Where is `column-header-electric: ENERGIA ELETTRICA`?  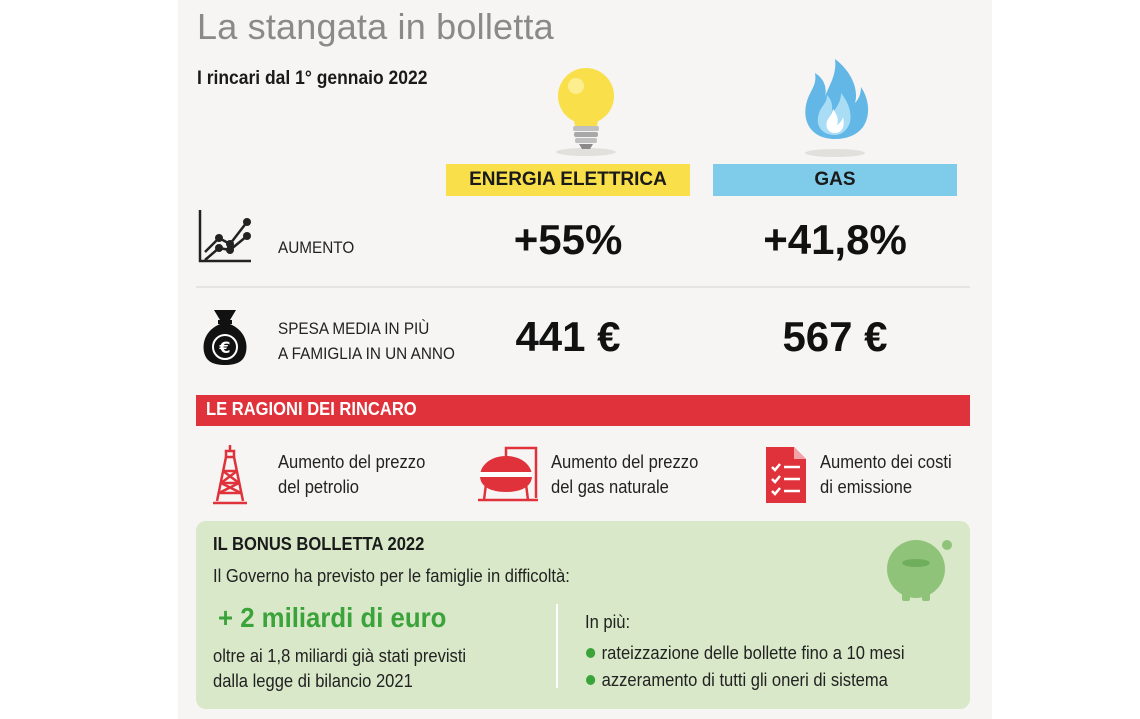
column-header-electric: ENERGIA ELETTRICA is located at coordinates (568, 180).